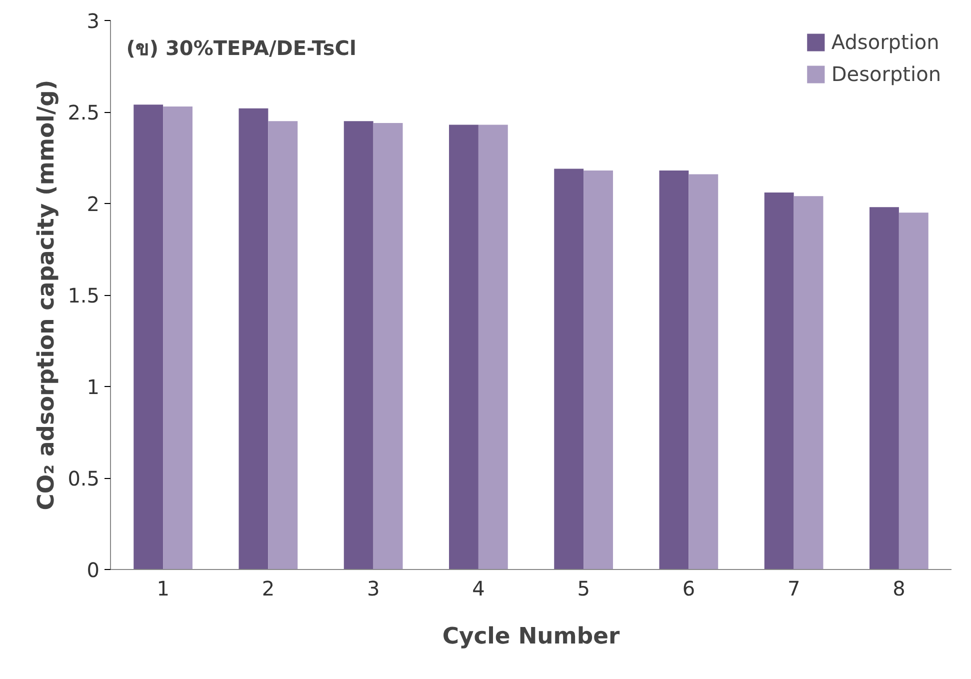 This screenshot has width=971, height=679. I want to click on y-tick-label: 2, so click(93, 204).